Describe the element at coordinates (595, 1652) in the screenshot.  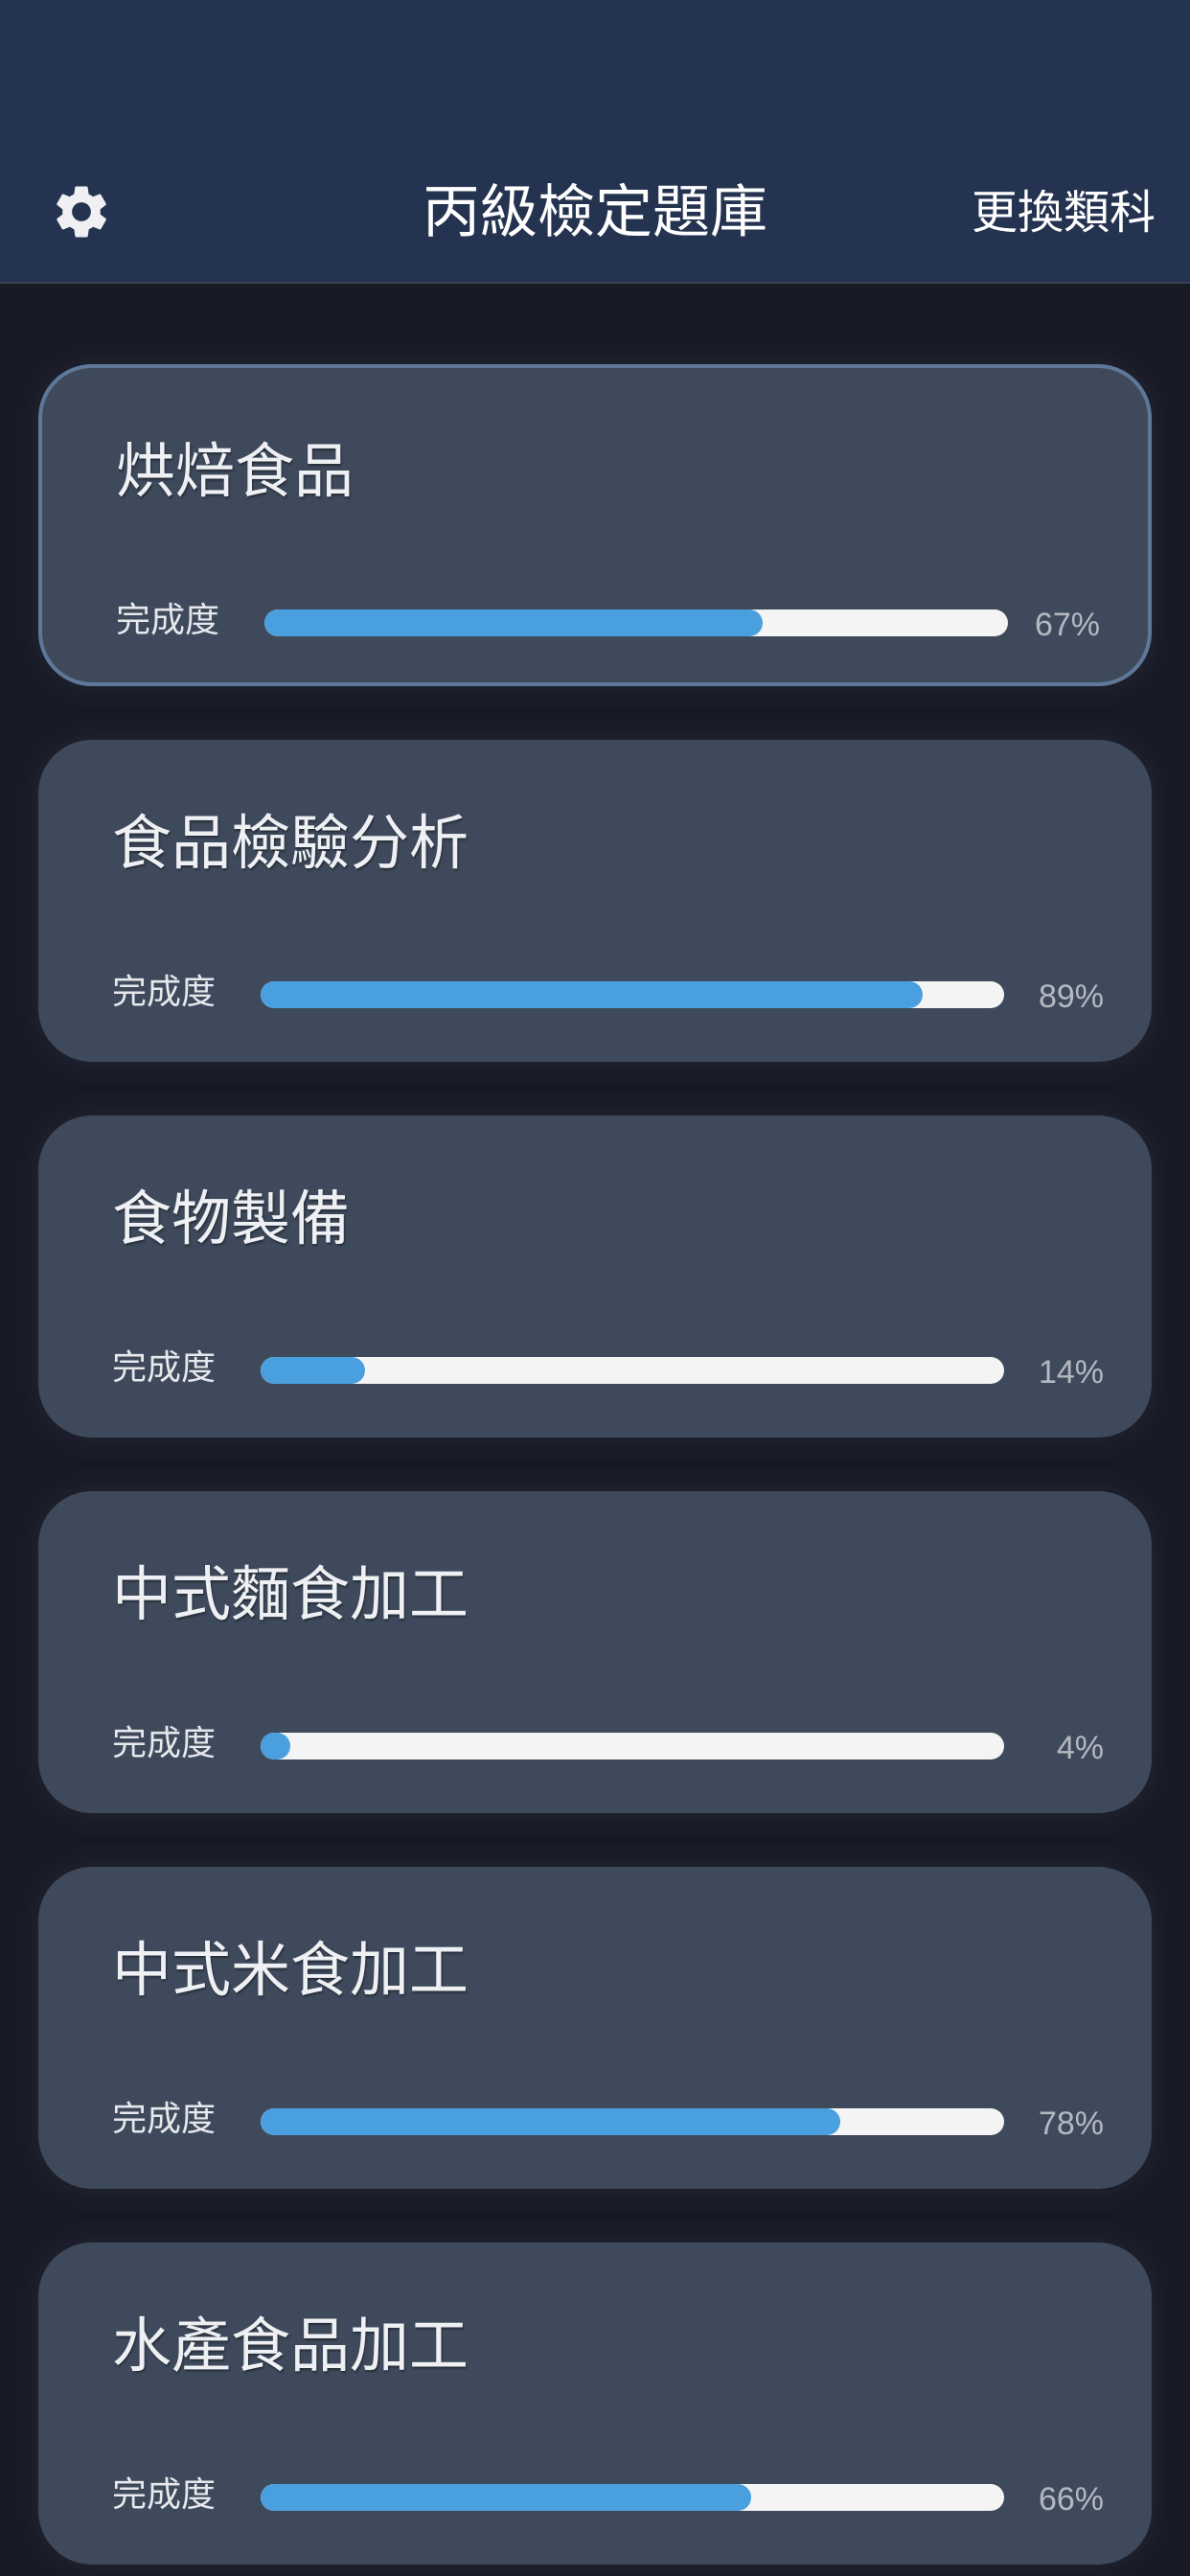
I see `category-card: 中式麵食加工 完成度 4%` at that location.